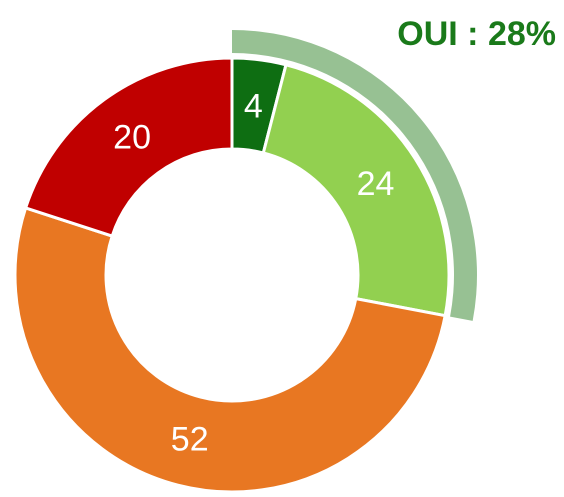 The height and width of the screenshot is (497, 564). What do you see at coordinates (190, 440) in the screenshot?
I see `data-label: 52` at bounding box center [190, 440].